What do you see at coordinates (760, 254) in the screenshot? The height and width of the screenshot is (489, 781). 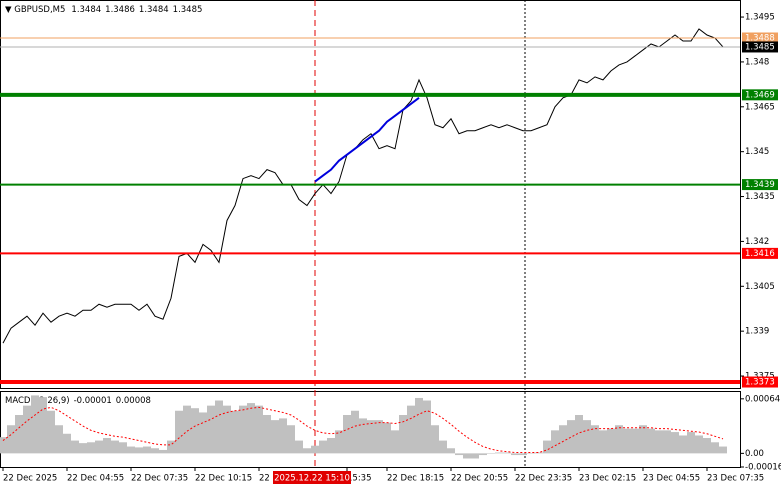 I see `level-label: 1.3416` at bounding box center [760, 254].